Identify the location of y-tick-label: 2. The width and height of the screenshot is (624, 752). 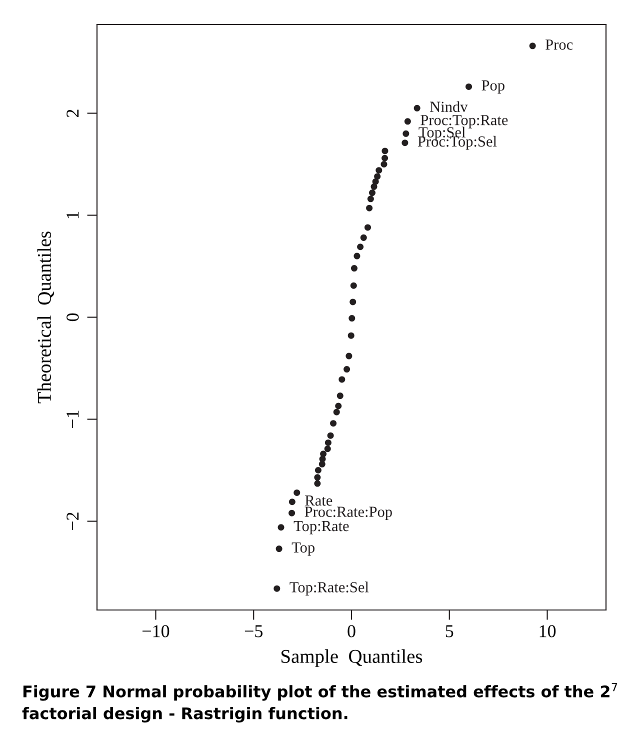
(72, 113).